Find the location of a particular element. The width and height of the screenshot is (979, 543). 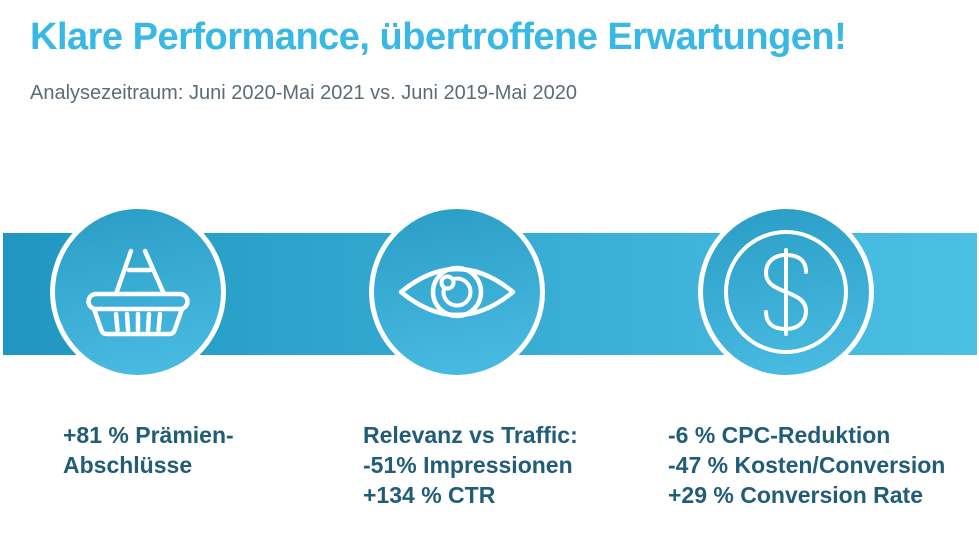

kpi-circle-dollar is located at coordinates (786, 292).